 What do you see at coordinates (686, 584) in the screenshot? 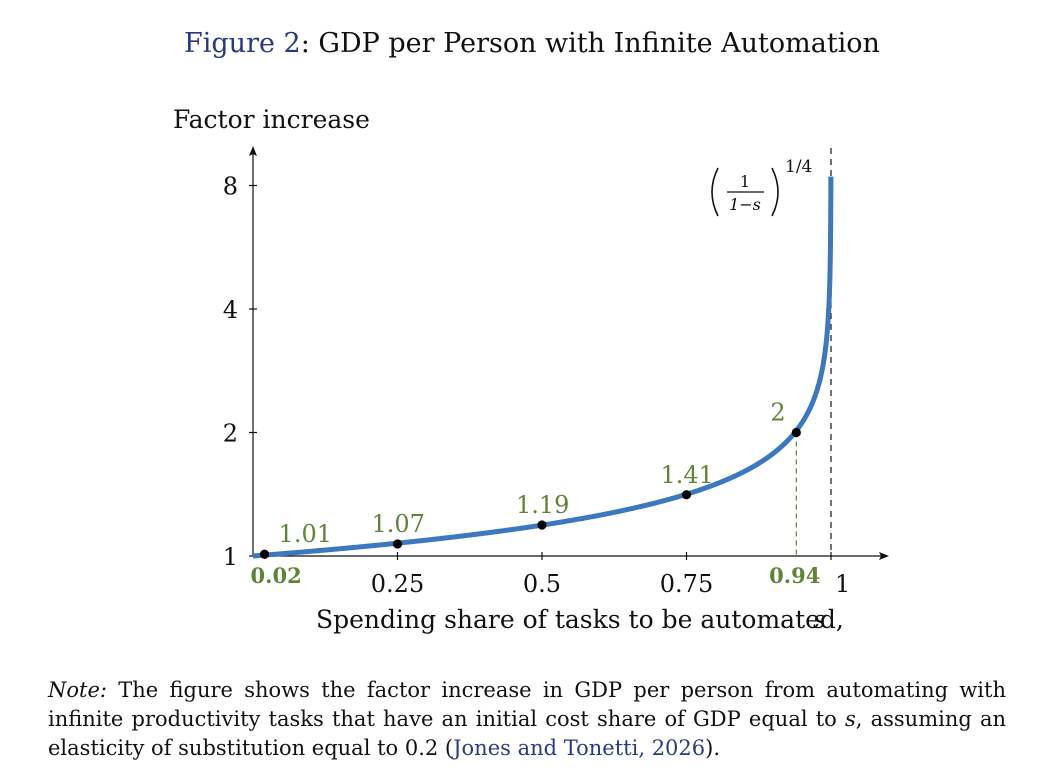
I see `x-tick-label: 0.75` at bounding box center [686, 584].